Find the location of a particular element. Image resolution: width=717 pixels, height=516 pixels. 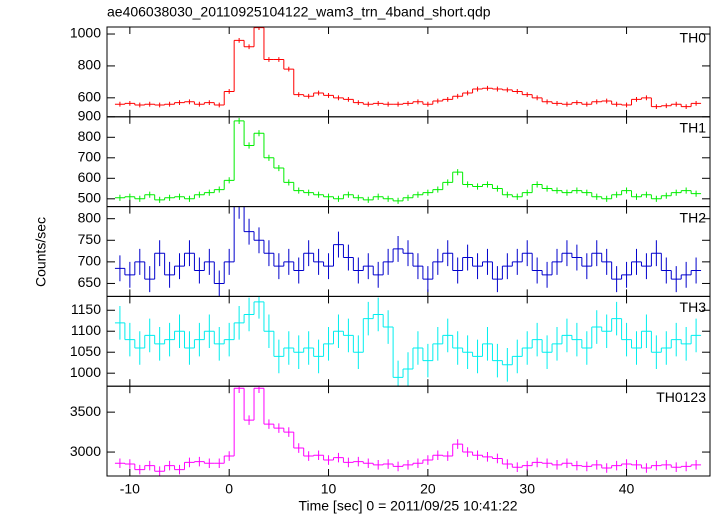

series-label: TH0 is located at coordinates (693, 38).